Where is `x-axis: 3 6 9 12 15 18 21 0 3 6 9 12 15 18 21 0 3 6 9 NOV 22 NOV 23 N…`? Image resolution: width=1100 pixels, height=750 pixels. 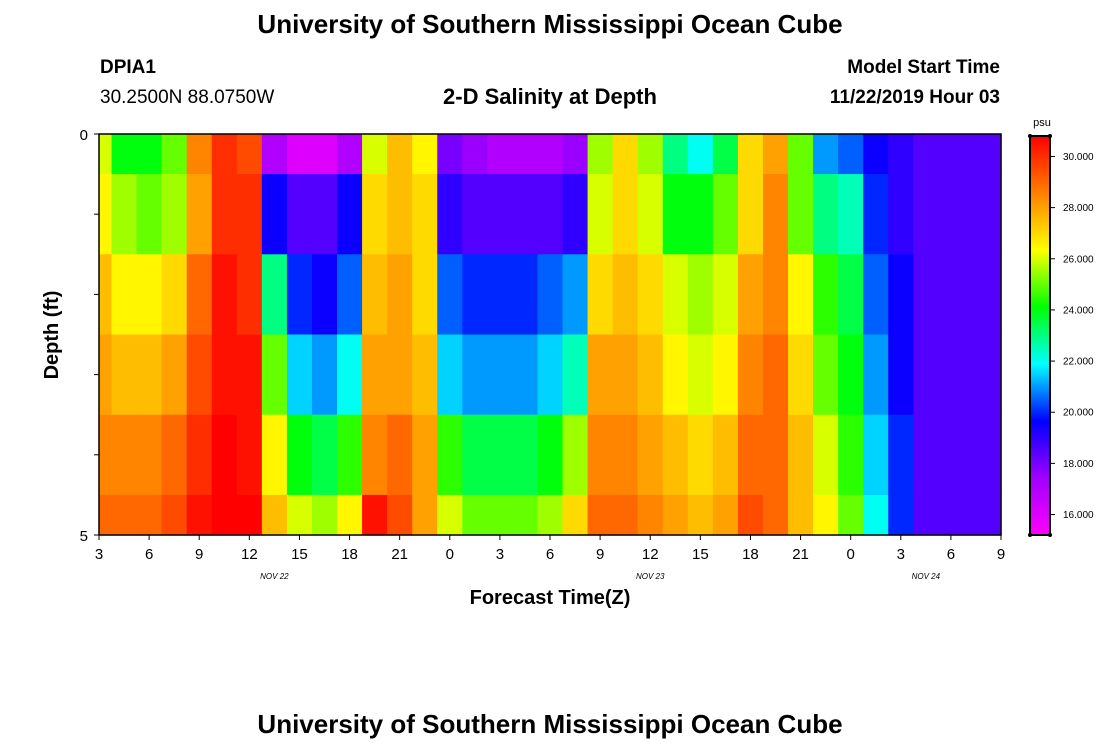 x-axis: 3 6 9 12 15 18 21 0 3 6 9 12 15 18 21 0 3 6 9 NOV 22 NOV 23 N… is located at coordinates (550, 558).